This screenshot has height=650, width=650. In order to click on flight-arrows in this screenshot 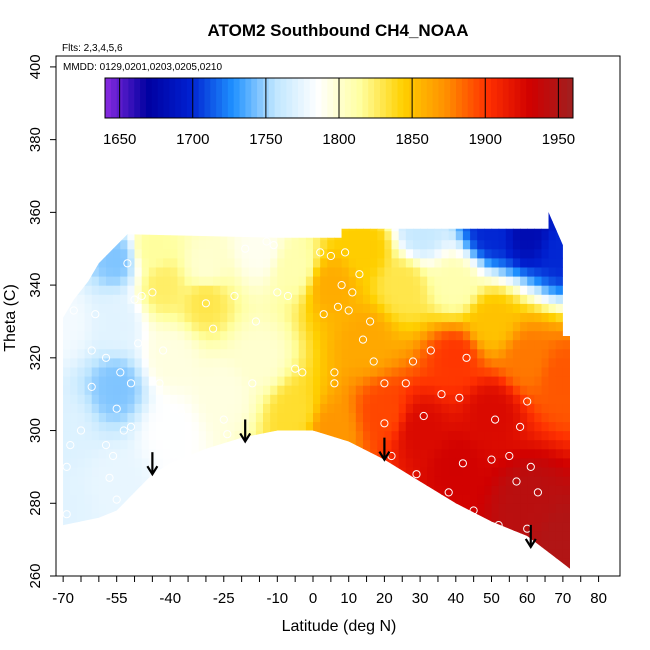, I will do `click(341, 484)`.